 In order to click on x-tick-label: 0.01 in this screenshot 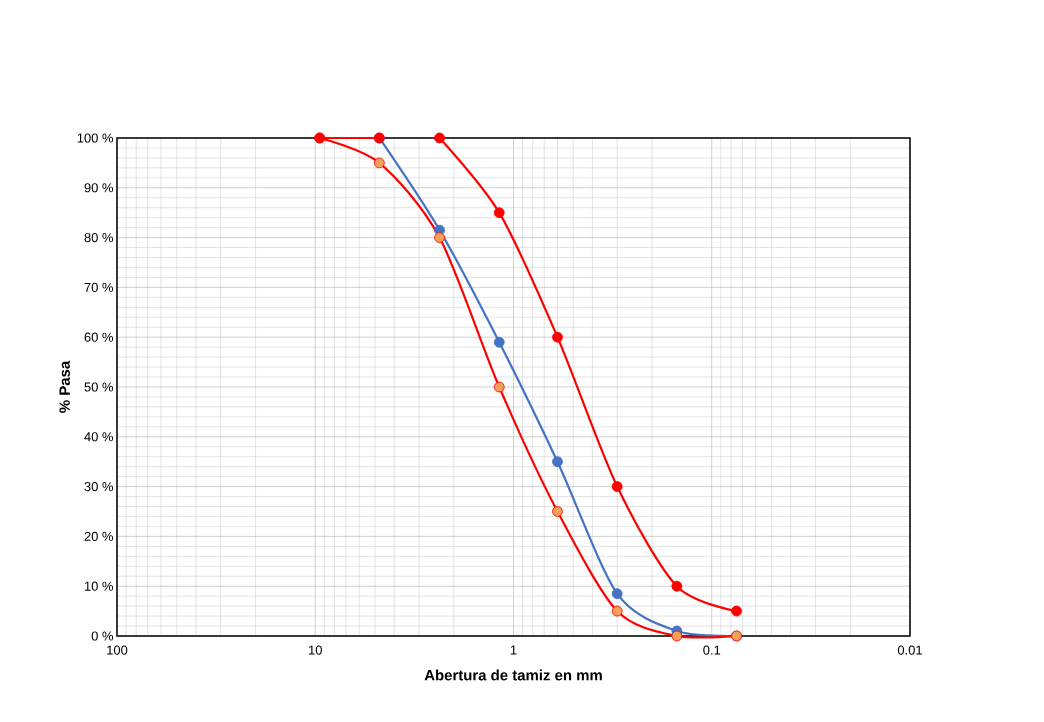, I will do `click(909, 650)`.